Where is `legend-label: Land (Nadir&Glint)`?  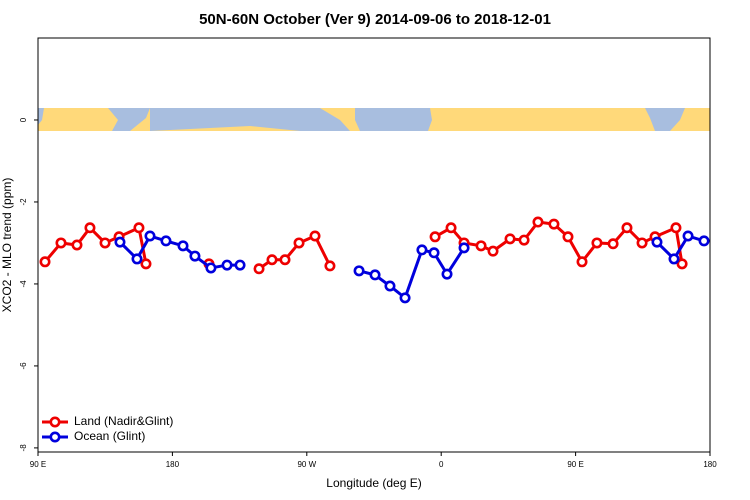 legend-label: Land (Nadir&Glint) is located at coordinates (123, 421).